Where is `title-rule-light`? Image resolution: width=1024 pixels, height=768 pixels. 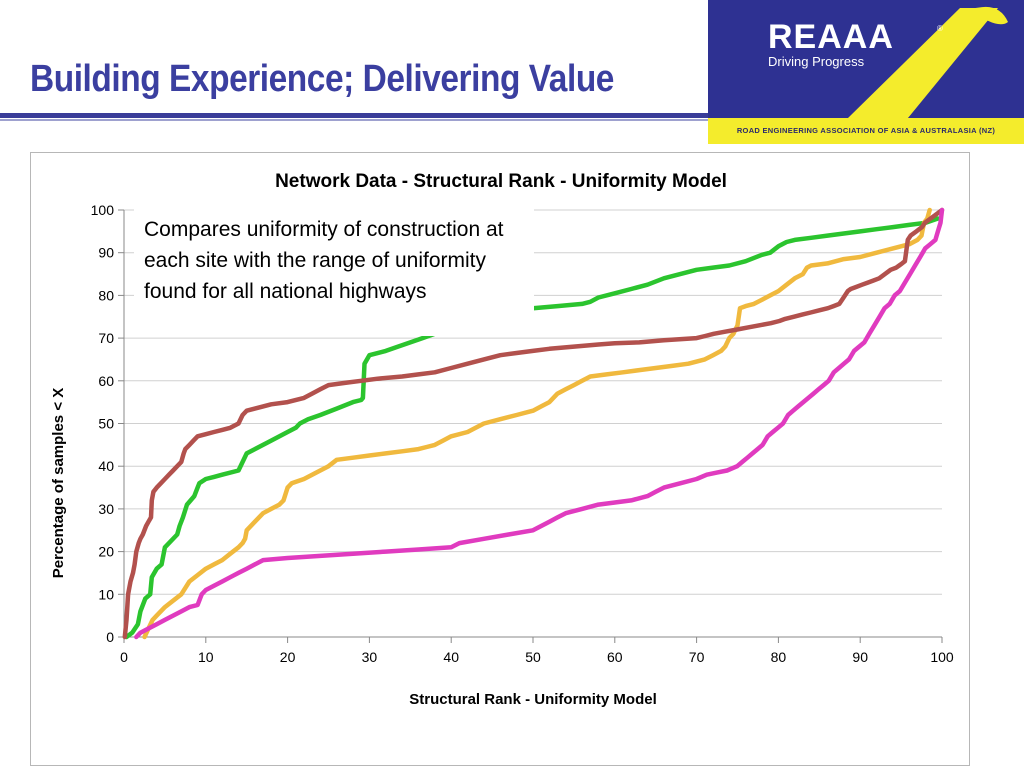 title-rule-light is located at coordinates (354, 120).